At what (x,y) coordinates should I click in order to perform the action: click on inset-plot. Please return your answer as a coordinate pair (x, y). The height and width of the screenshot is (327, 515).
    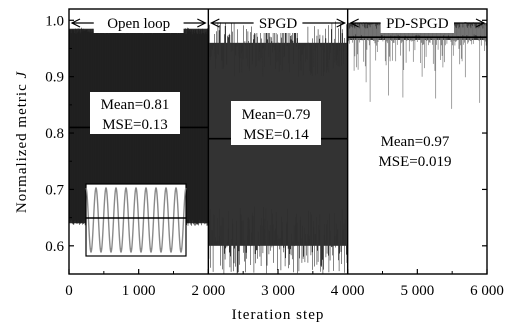
    Looking at the image, I should click on (136, 220).